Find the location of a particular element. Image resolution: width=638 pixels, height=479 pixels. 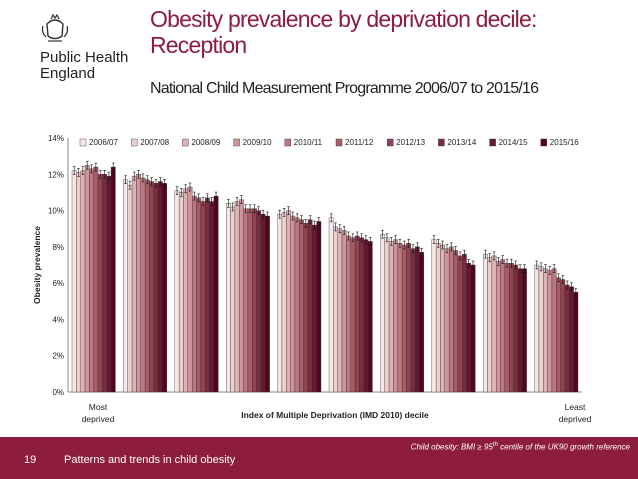

x-end-label-most-deprived: deprived is located at coordinates (98, 419).